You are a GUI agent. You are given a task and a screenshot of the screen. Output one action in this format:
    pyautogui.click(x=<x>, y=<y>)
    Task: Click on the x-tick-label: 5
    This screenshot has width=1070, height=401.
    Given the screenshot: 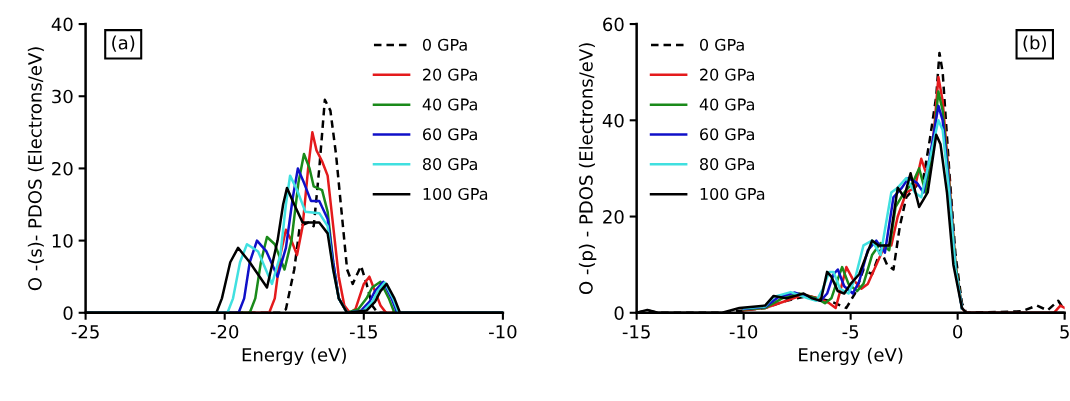 What is the action you would take?
    pyautogui.click(x=1064, y=332)
    